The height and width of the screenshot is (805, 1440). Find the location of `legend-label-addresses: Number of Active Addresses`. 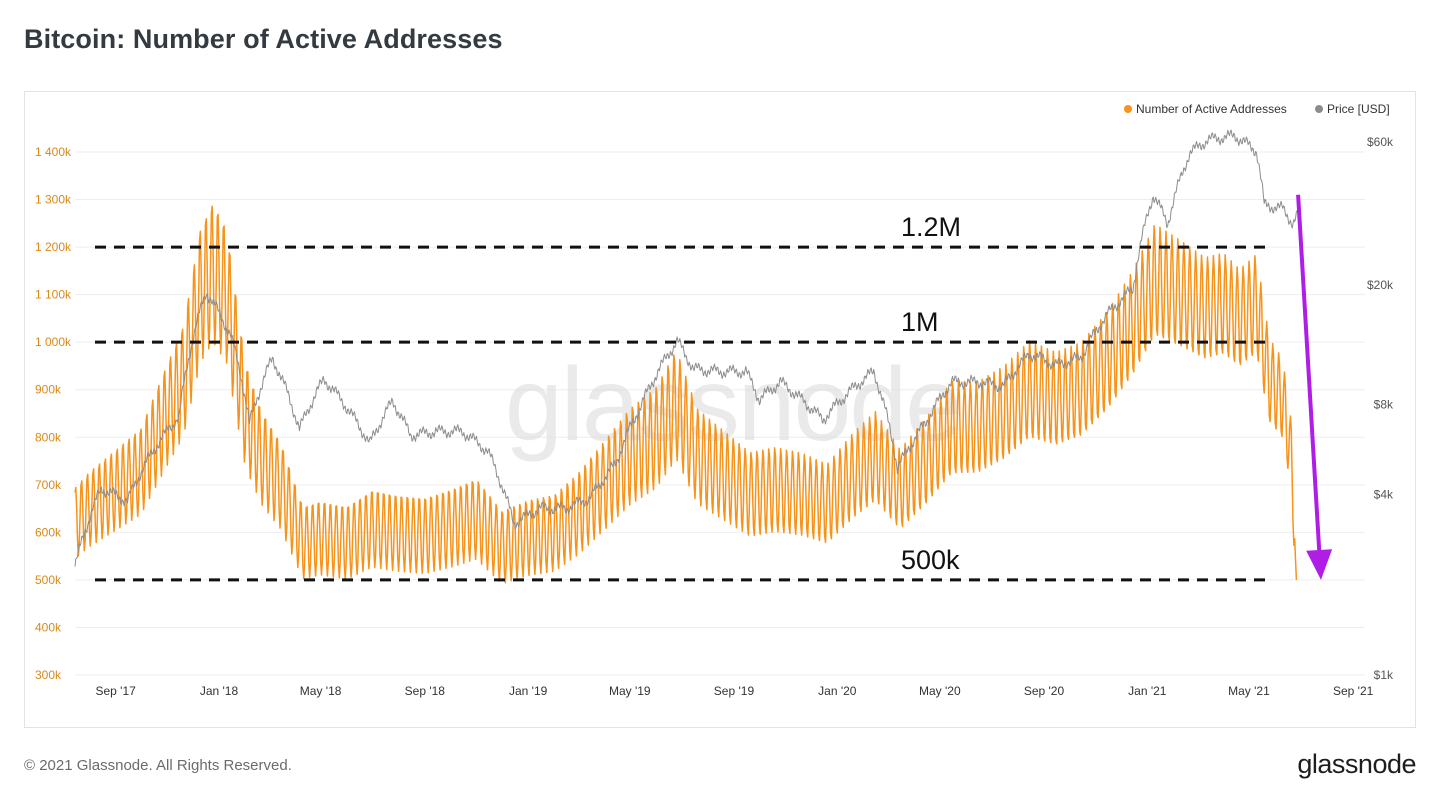

legend-label-addresses: Number of Active Addresses is located at coordinates (1211, 109).